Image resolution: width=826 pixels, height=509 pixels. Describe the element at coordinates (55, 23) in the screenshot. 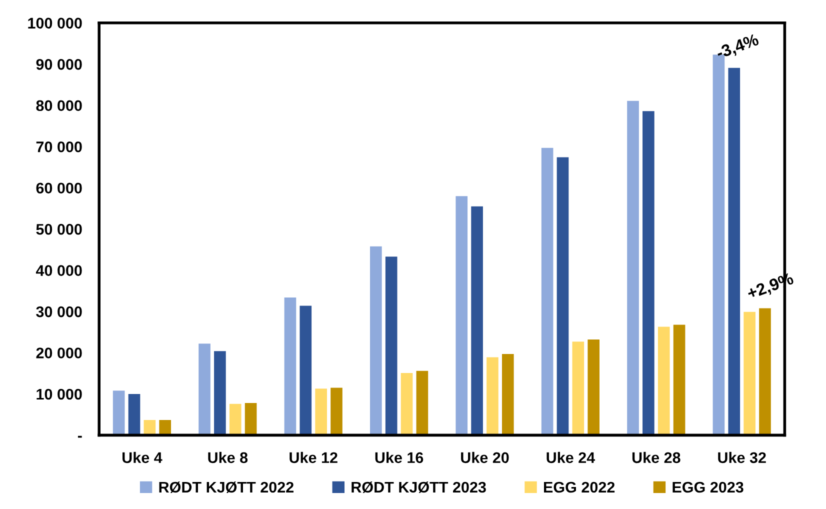

I see `y-tick-label: 100 000` at that location.